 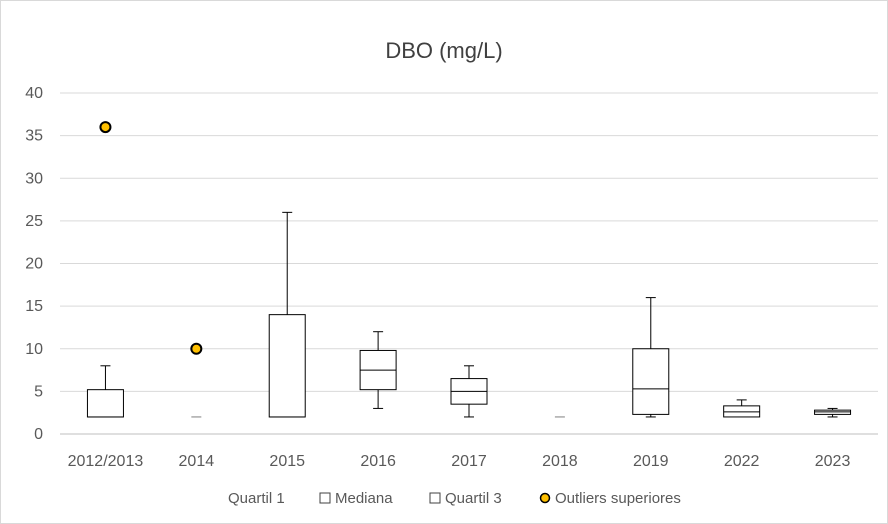 What do you see at coordinates (34, 306) in the screenshot?
I see `y-tick-label: 15` at bounding box center [34, 306].